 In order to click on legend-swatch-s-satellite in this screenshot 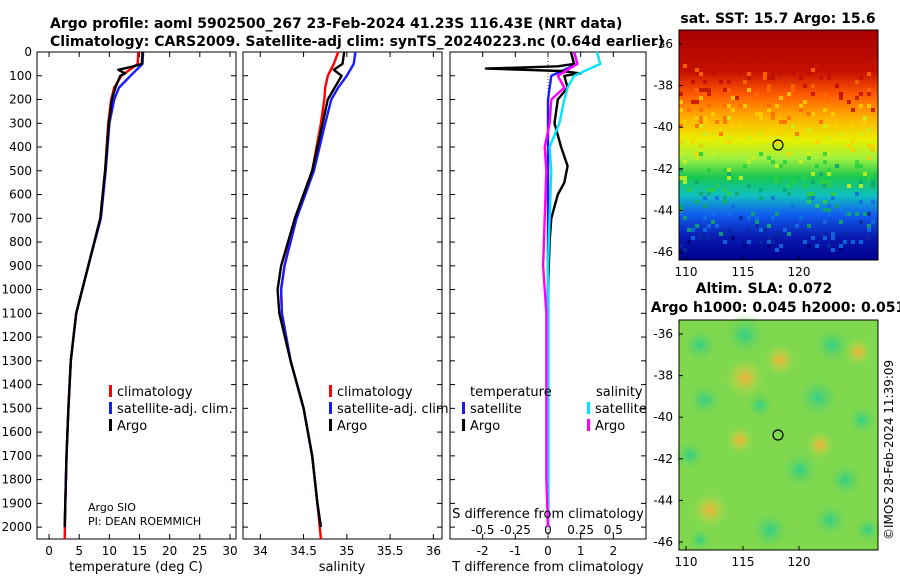, I will do `click(588, 408)`.